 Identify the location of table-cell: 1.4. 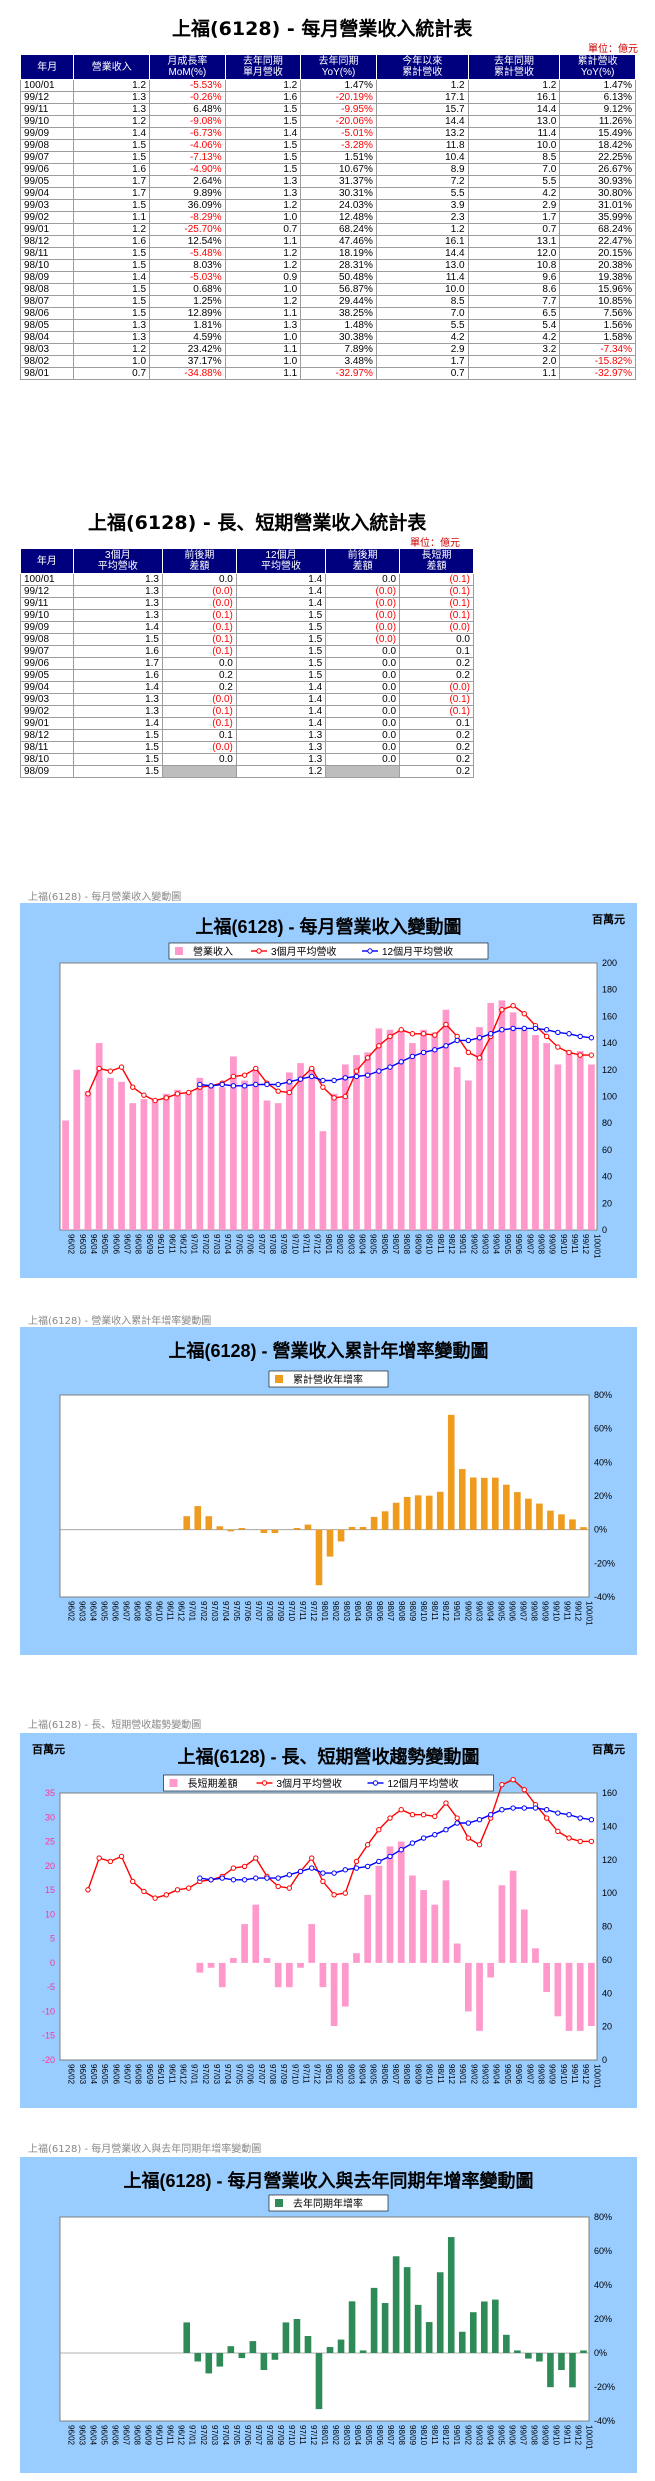
(281, 723).